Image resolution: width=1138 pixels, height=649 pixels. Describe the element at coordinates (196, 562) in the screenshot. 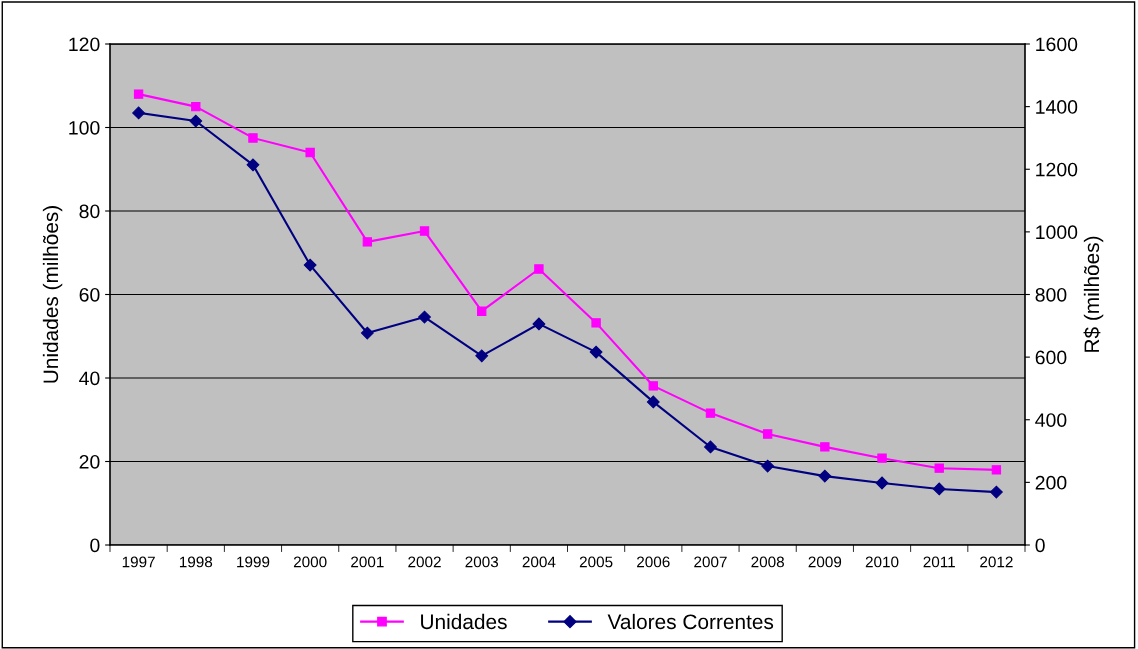

I see `x-tick-label: 1998` at that location.